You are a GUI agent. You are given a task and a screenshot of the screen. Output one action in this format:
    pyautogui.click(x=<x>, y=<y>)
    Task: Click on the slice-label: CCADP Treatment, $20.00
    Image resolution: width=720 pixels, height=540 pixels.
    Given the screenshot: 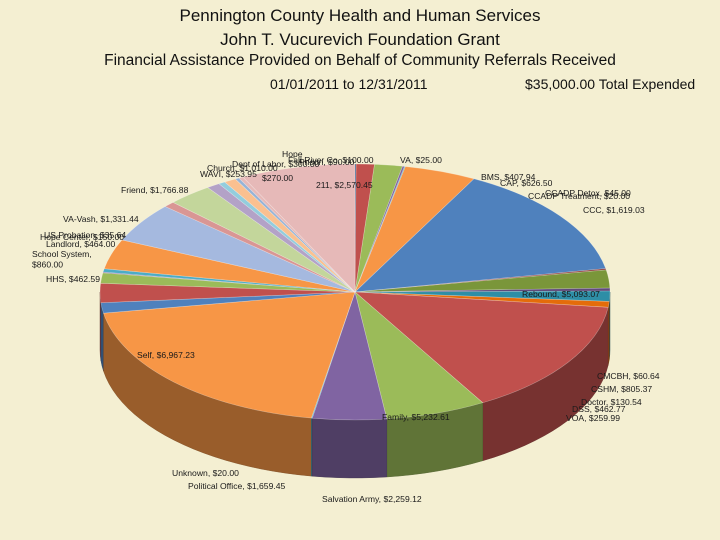 What is the action you would take?
    pyautogui.click(x=579, y=196)
    